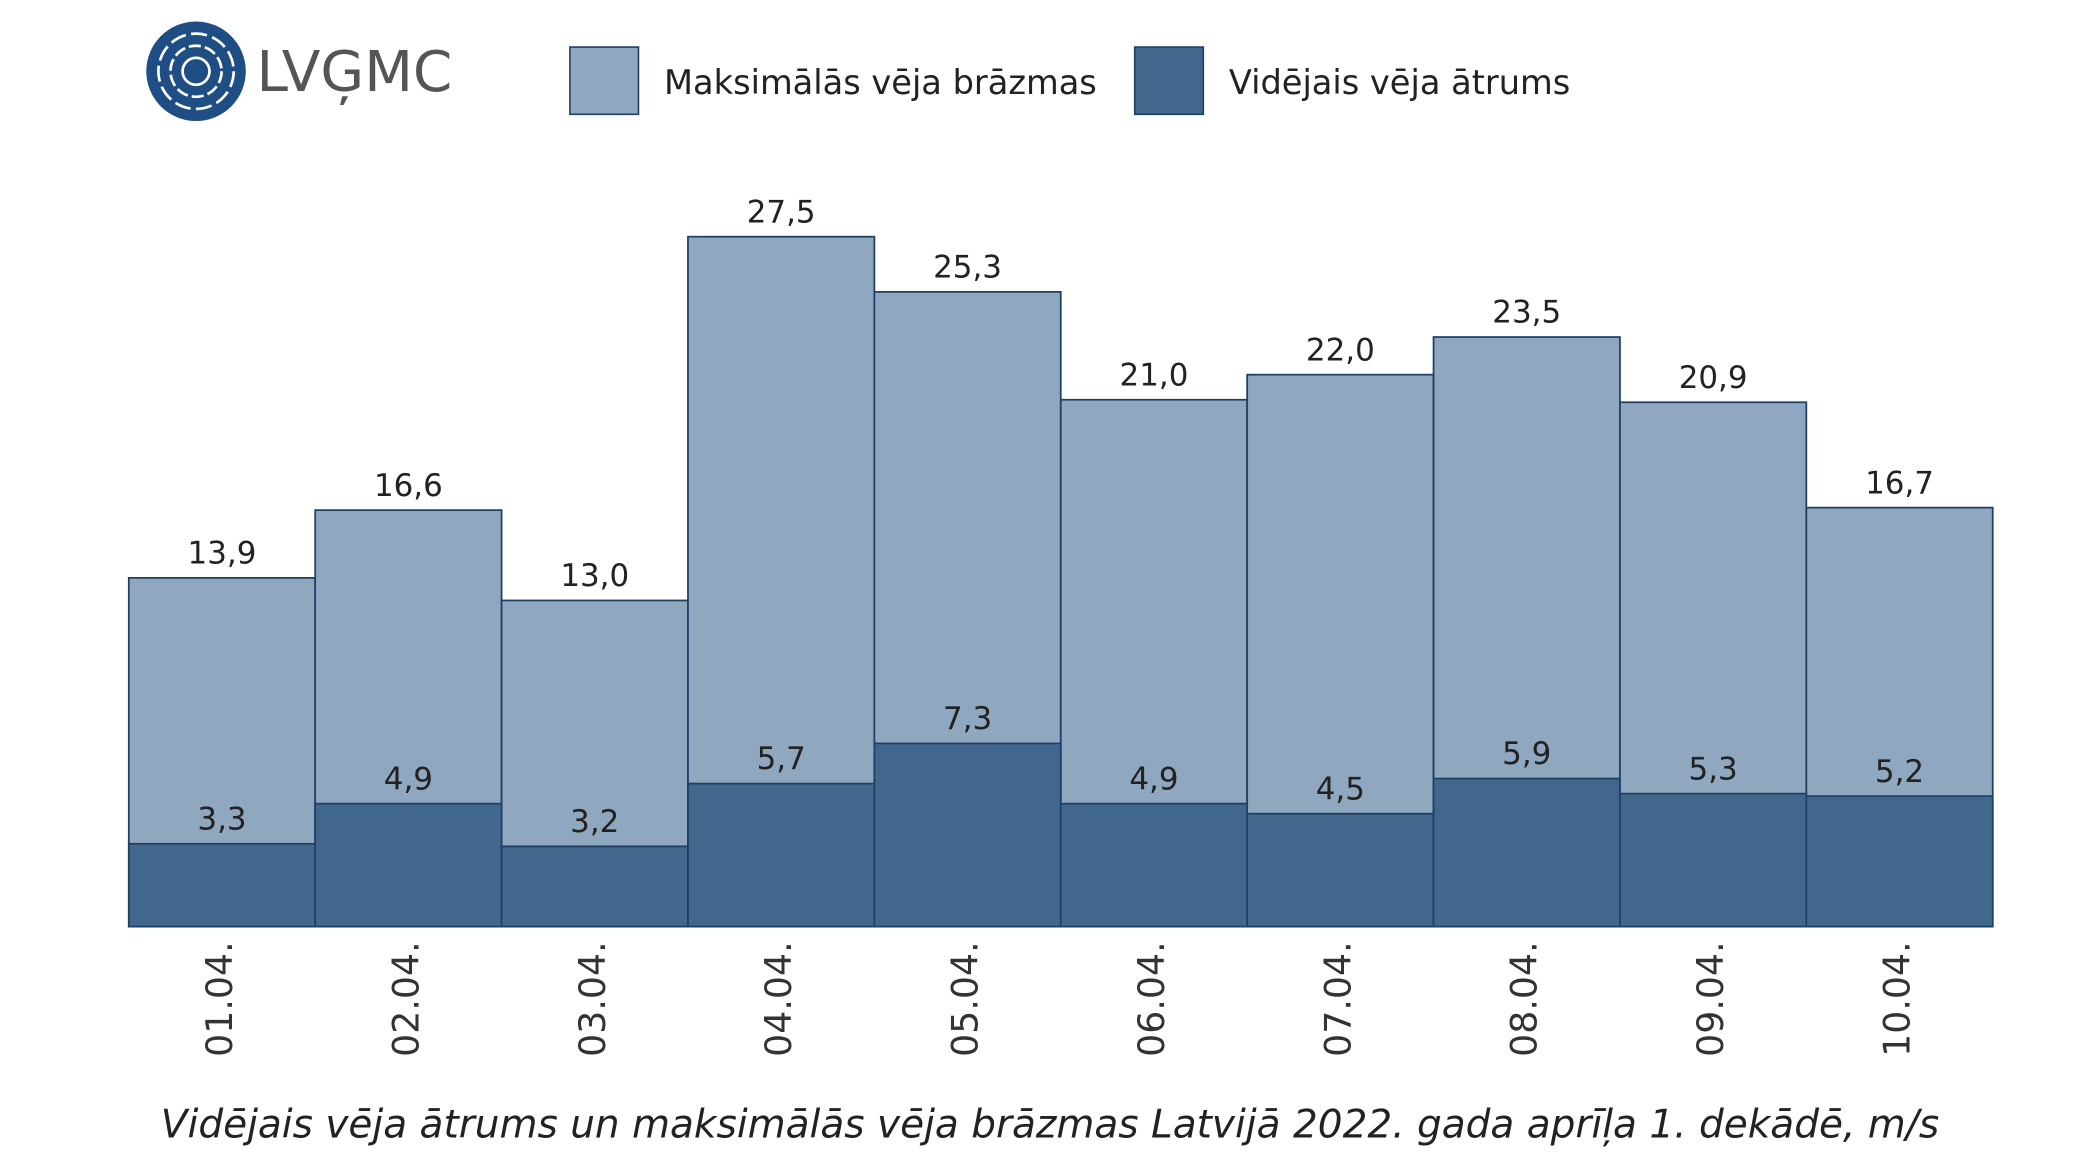 This screenshot has width=2100, height=1170. What do you see at coordinates (594, 576) in the screenshot?
I see `value-label: 13,0` at bounding box center [594, 576].